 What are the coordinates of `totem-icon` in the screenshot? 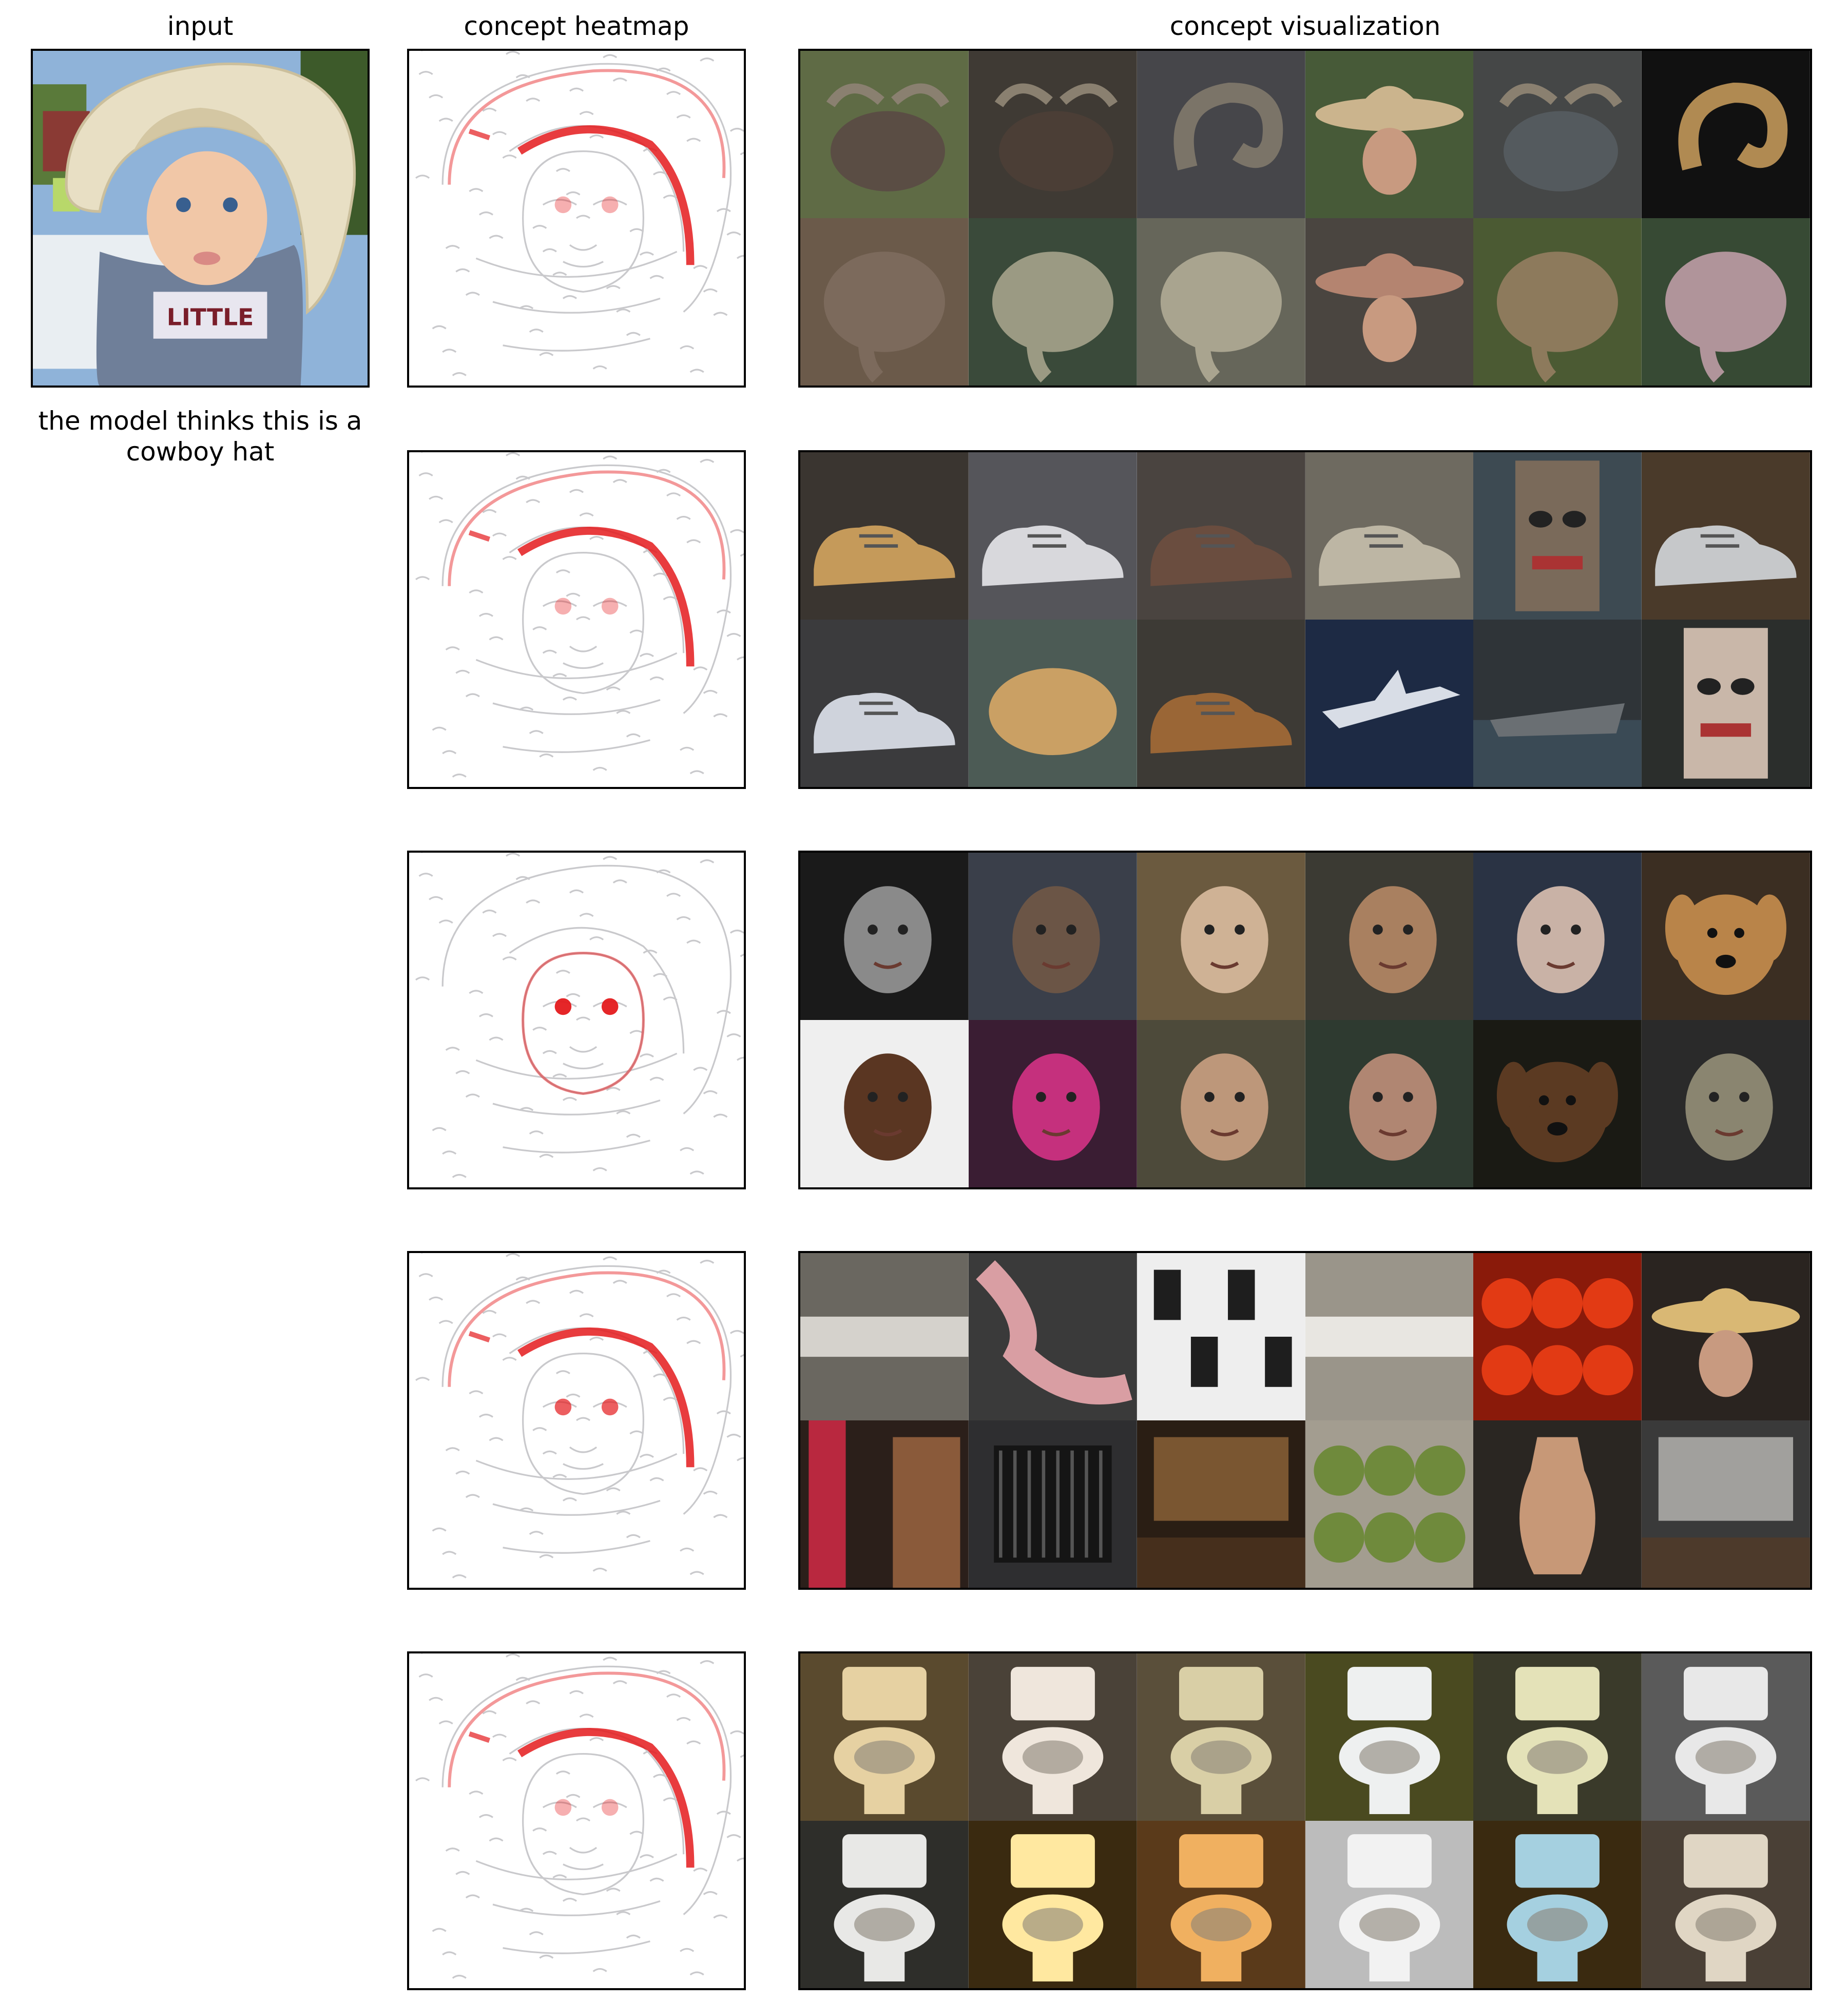 It's located at (1557, 536).